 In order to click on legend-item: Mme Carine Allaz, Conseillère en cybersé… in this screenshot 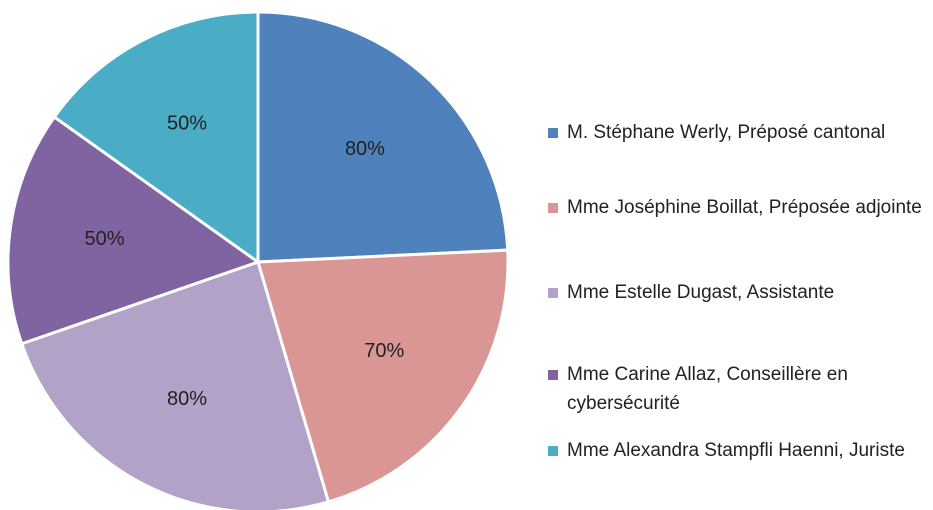, I will do `click(738, 389)`.